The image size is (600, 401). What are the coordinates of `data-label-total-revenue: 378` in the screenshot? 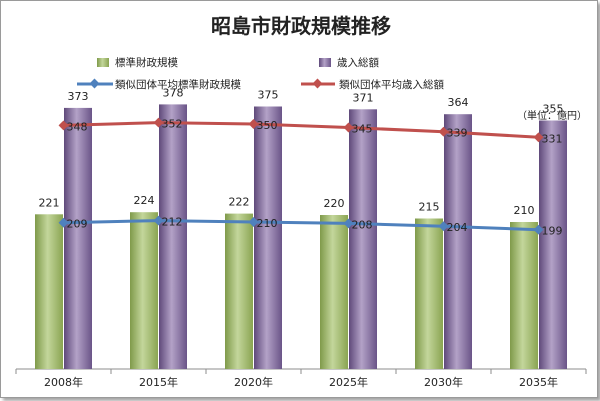 It's located at (173, 92).